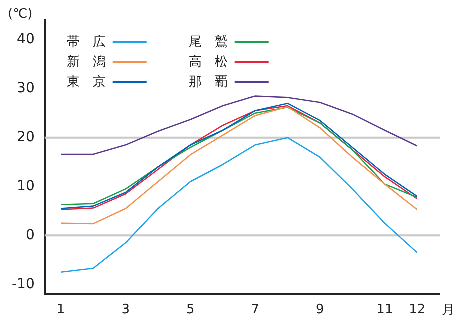  Describe the element at coordinates (126, 310) in the screenshot. I see `x-tick-label: 3` at that location.